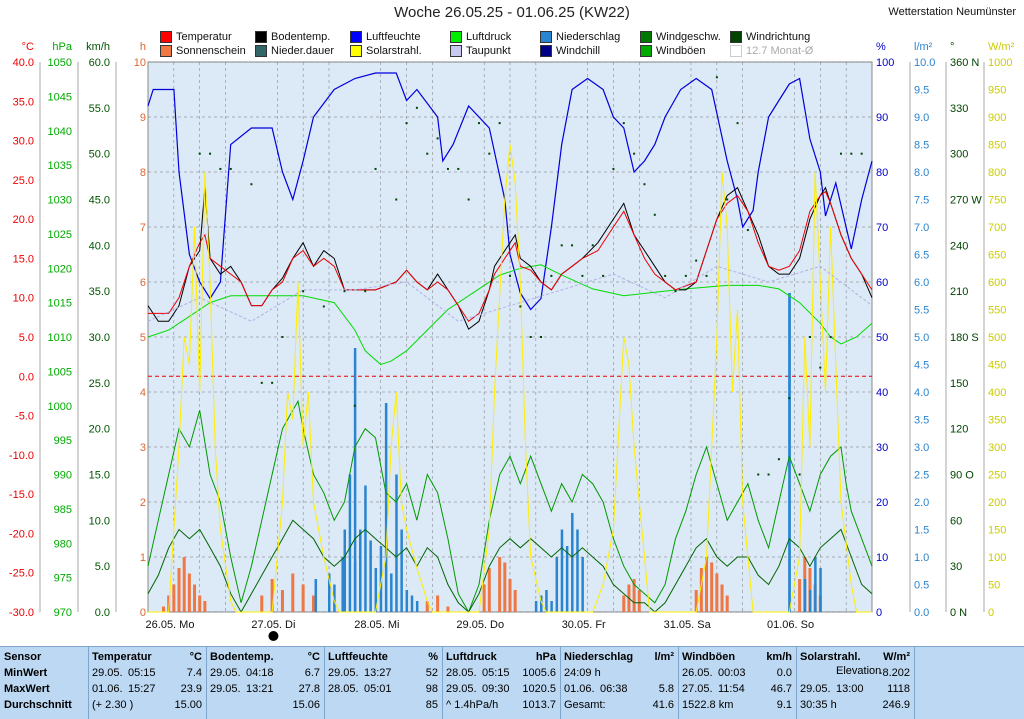 This screenshot has width=1024, height=719. I want to click on series-line, so click(510, 256).